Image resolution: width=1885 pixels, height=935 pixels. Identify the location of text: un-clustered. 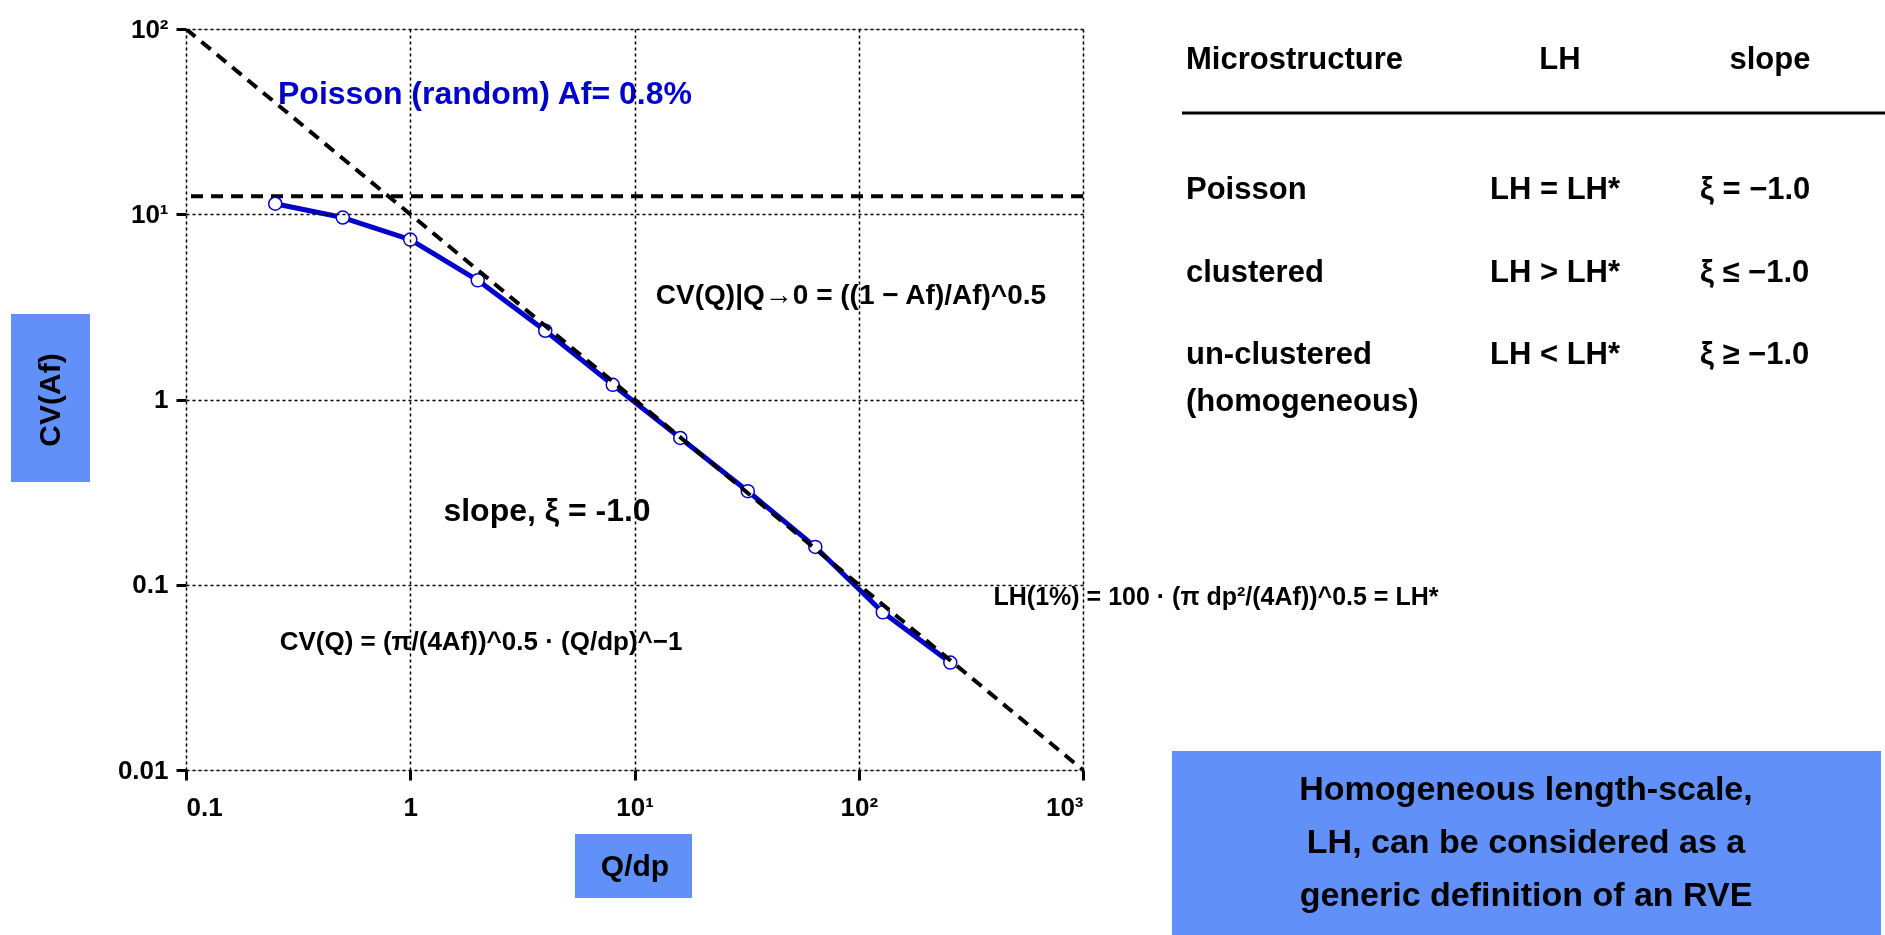
(1279, 353).